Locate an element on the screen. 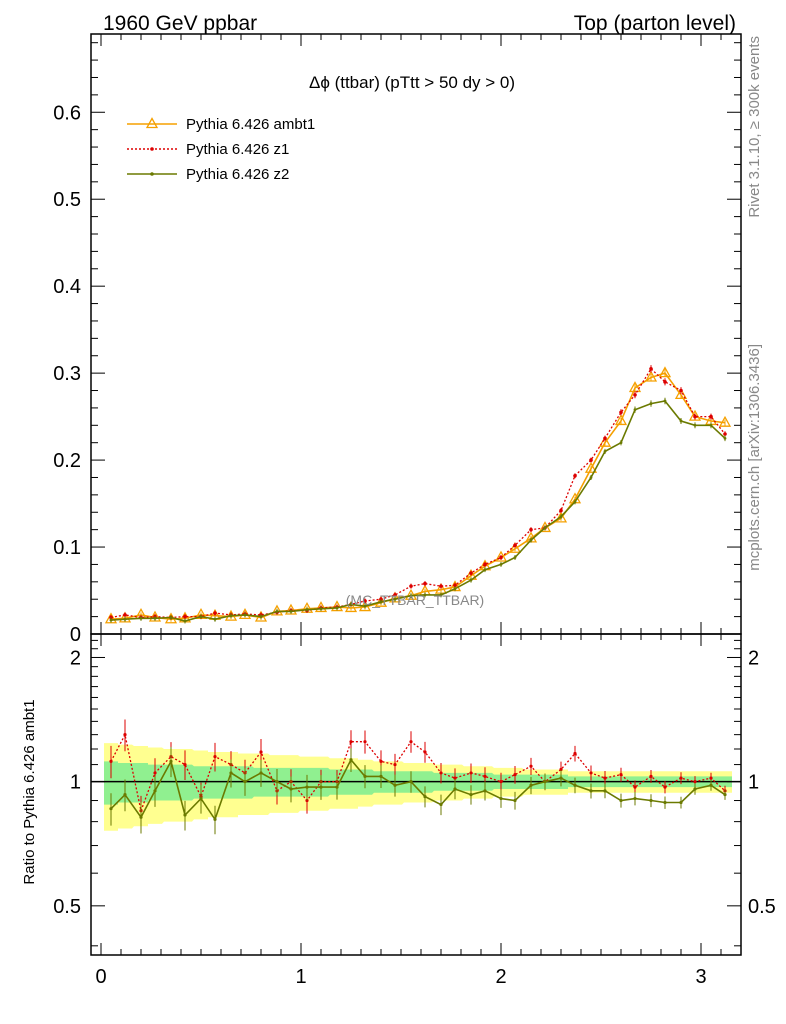 This screenshot has width=786, height=1024. ratio-y-tick-label-right: 1 is located at coordinates (753, 783).